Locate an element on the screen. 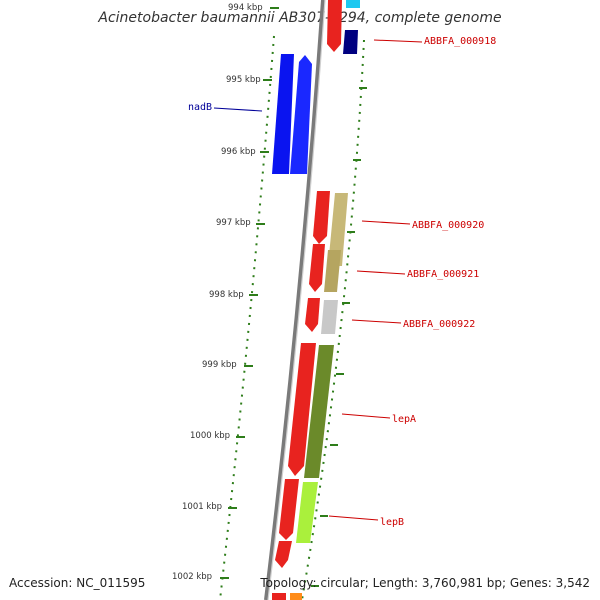 This screenshot has height=600, width=600. feature-lepb-cds is located at coordinates (289, 509).